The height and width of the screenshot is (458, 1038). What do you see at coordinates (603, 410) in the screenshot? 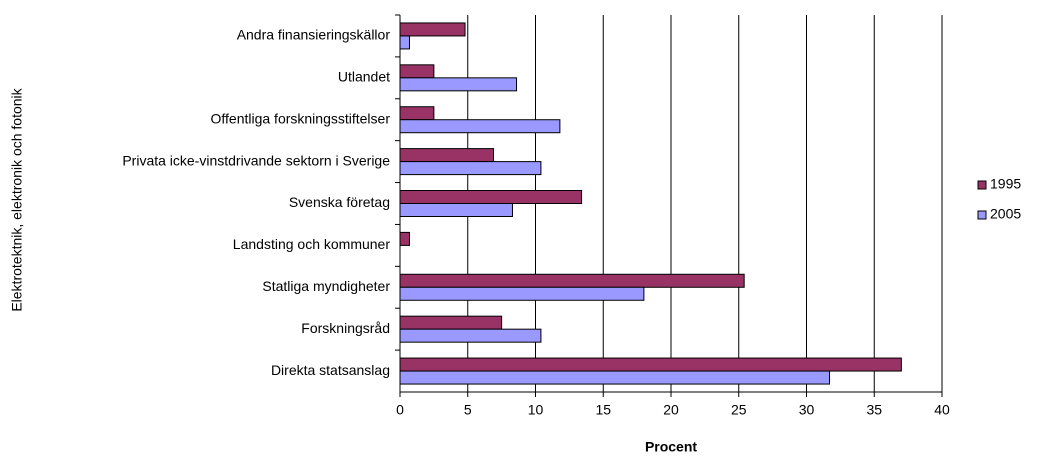
I see `x-tick-label: 15` at bounding box center [603, 410].